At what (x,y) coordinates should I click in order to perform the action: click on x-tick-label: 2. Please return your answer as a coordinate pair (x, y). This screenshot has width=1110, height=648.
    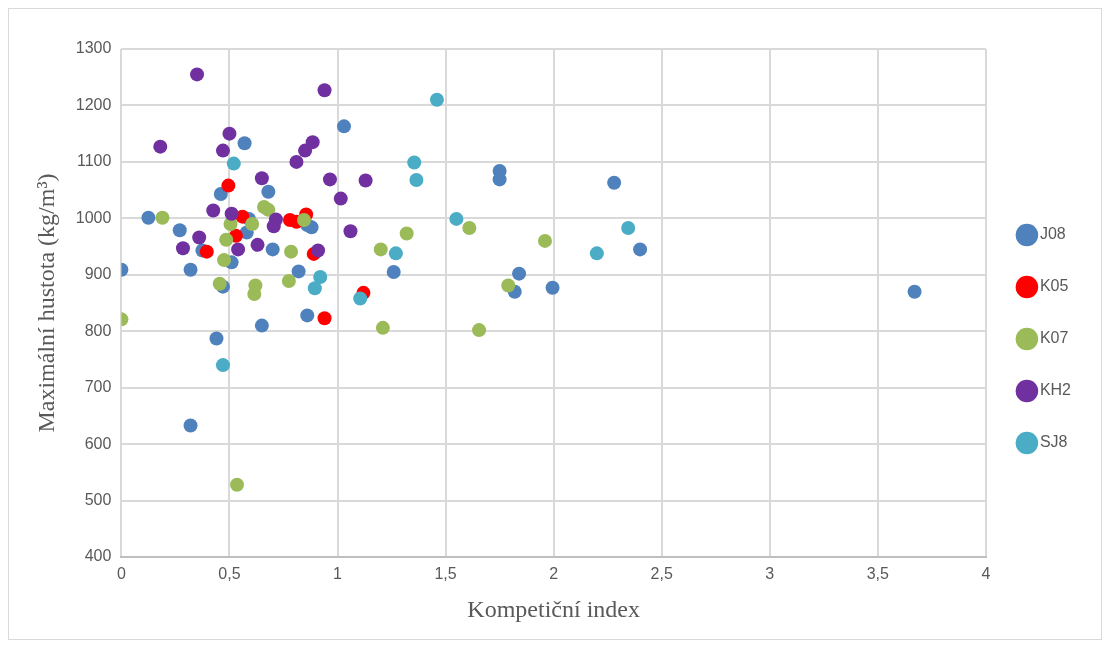
    Looking at the image, I should click on (554, 574).